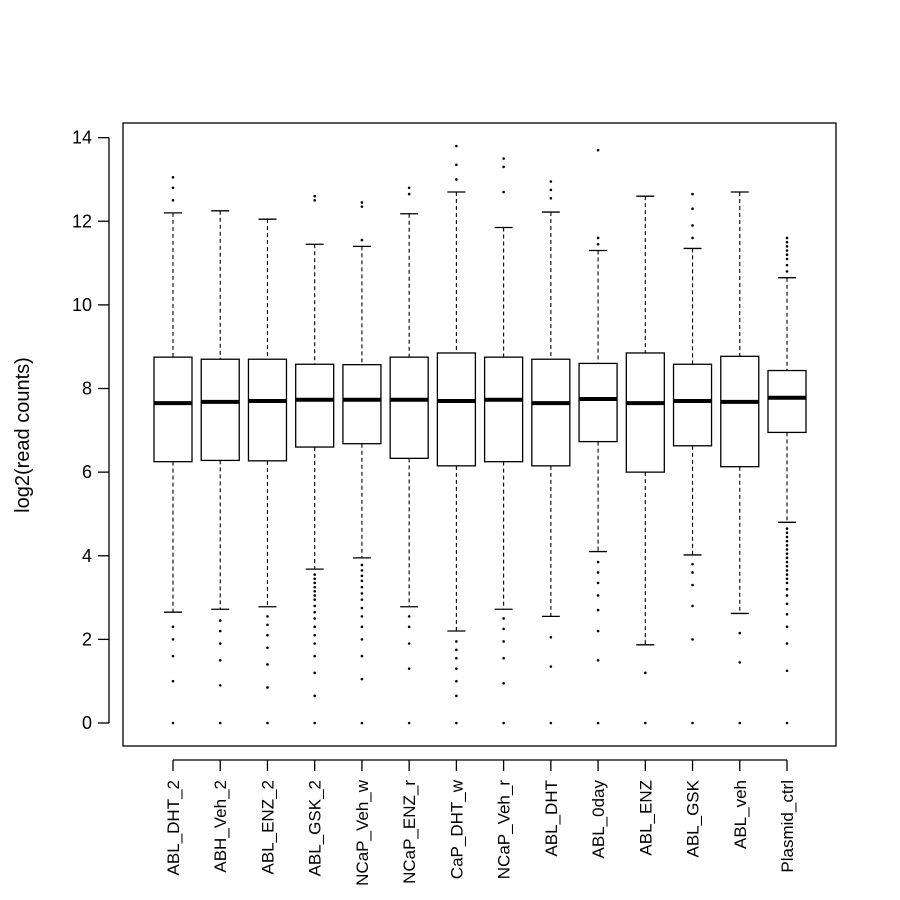 The image size is (900, 900). Describe the element at coordinates (692, 458) in the screenshot. I see `box-group-ABL_GSK` at that location.